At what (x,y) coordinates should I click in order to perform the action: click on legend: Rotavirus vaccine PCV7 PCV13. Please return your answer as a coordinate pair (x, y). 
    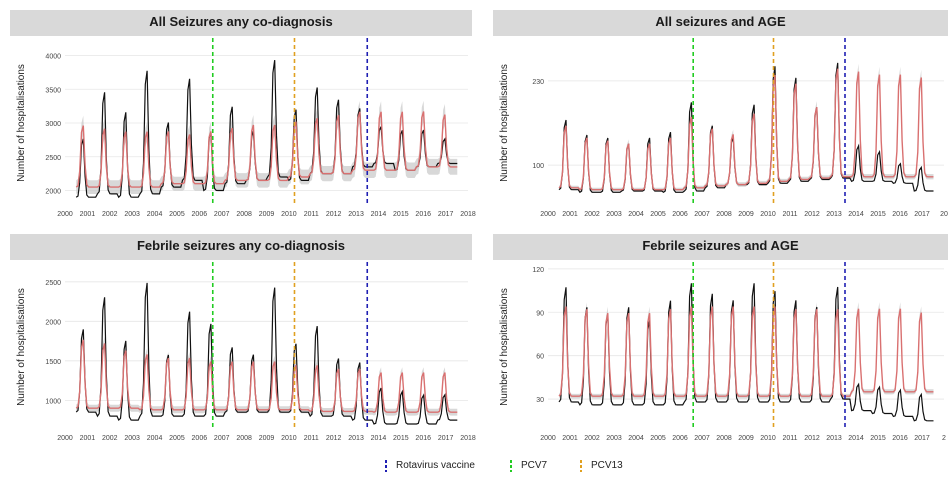
    Looking at the image, I should click on (600, 467).